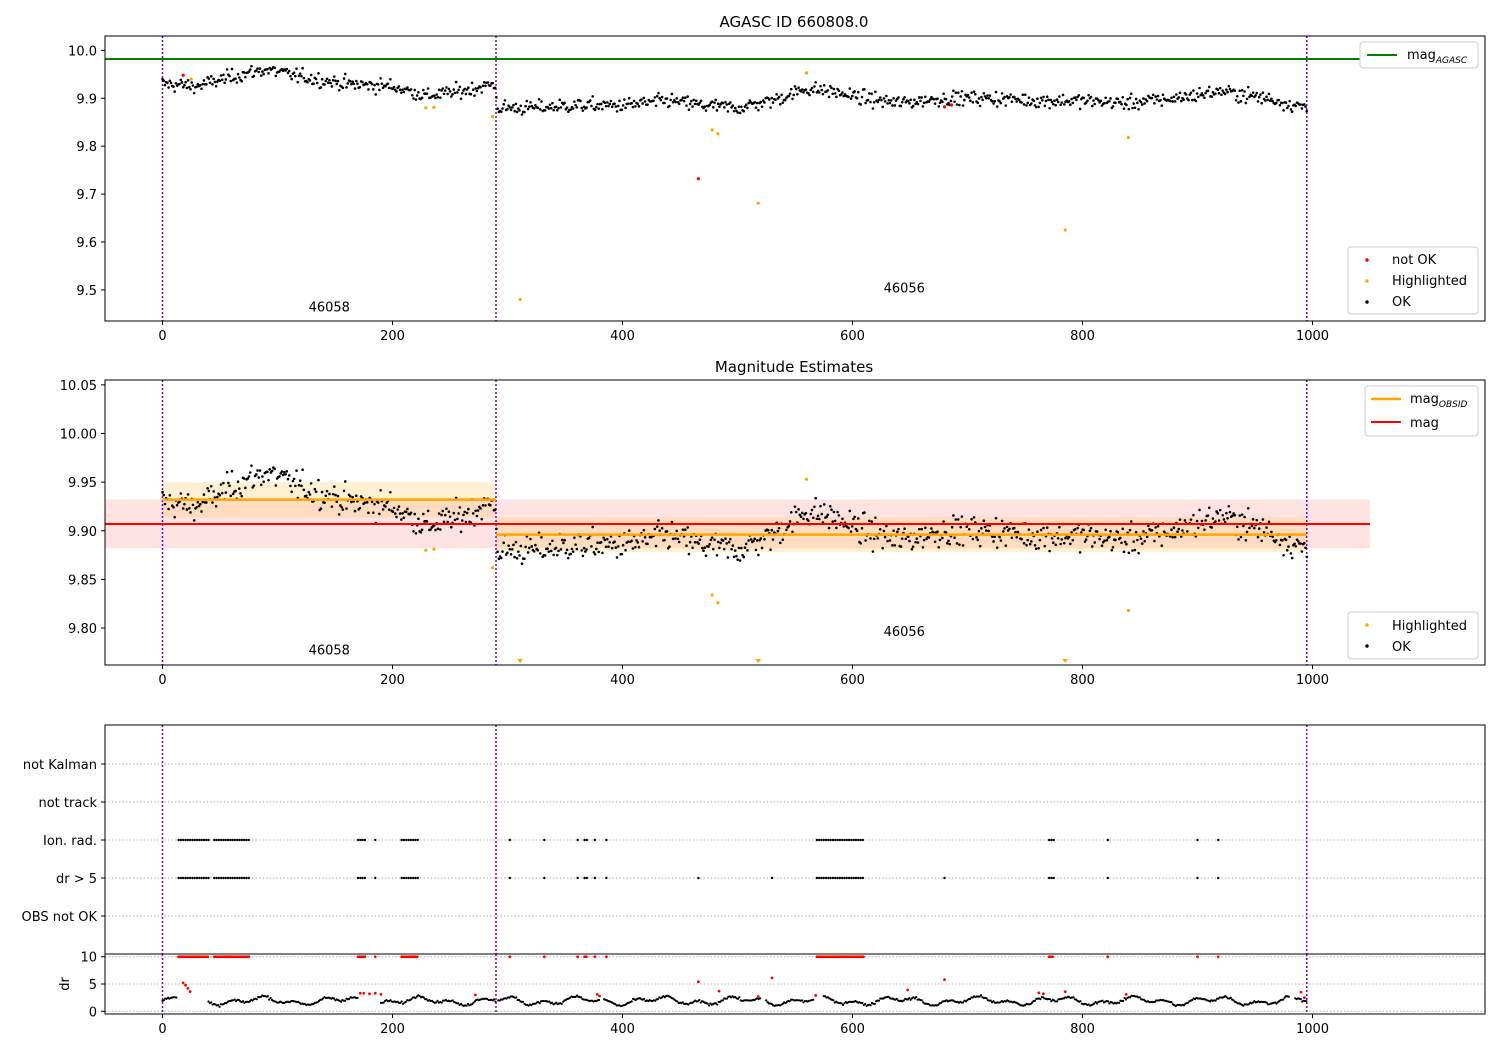 This screenshot has height=1050, width=1500. I want to click on category-label: OBS not OK, so click(60, 917).